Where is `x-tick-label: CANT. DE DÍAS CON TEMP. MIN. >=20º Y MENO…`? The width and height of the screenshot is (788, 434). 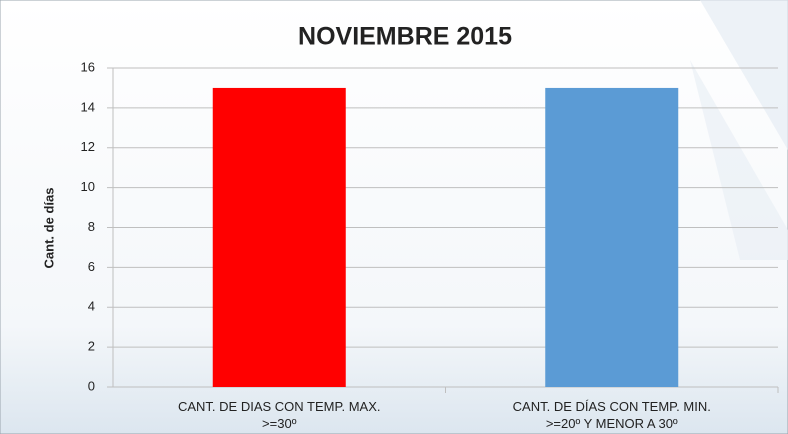 x-tick-label: CANT. DE DÍAS CON TEMP. MIN. >=20º Y MENO… is located at coordinates (612, 415).